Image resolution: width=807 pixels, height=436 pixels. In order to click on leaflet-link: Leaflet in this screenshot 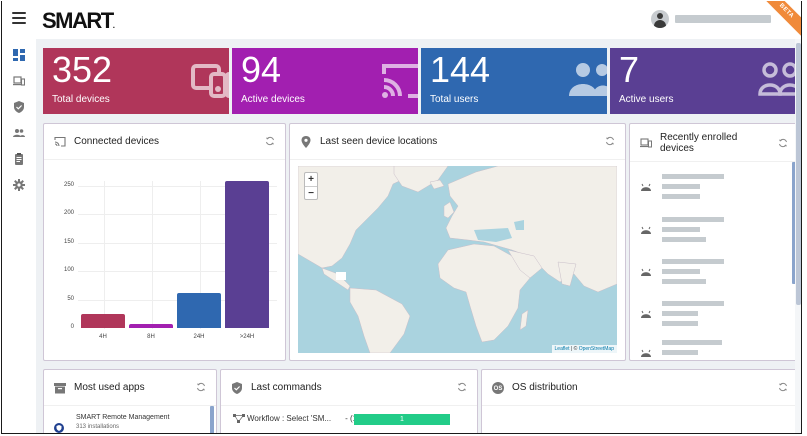, I will do `click(562, 349)`.